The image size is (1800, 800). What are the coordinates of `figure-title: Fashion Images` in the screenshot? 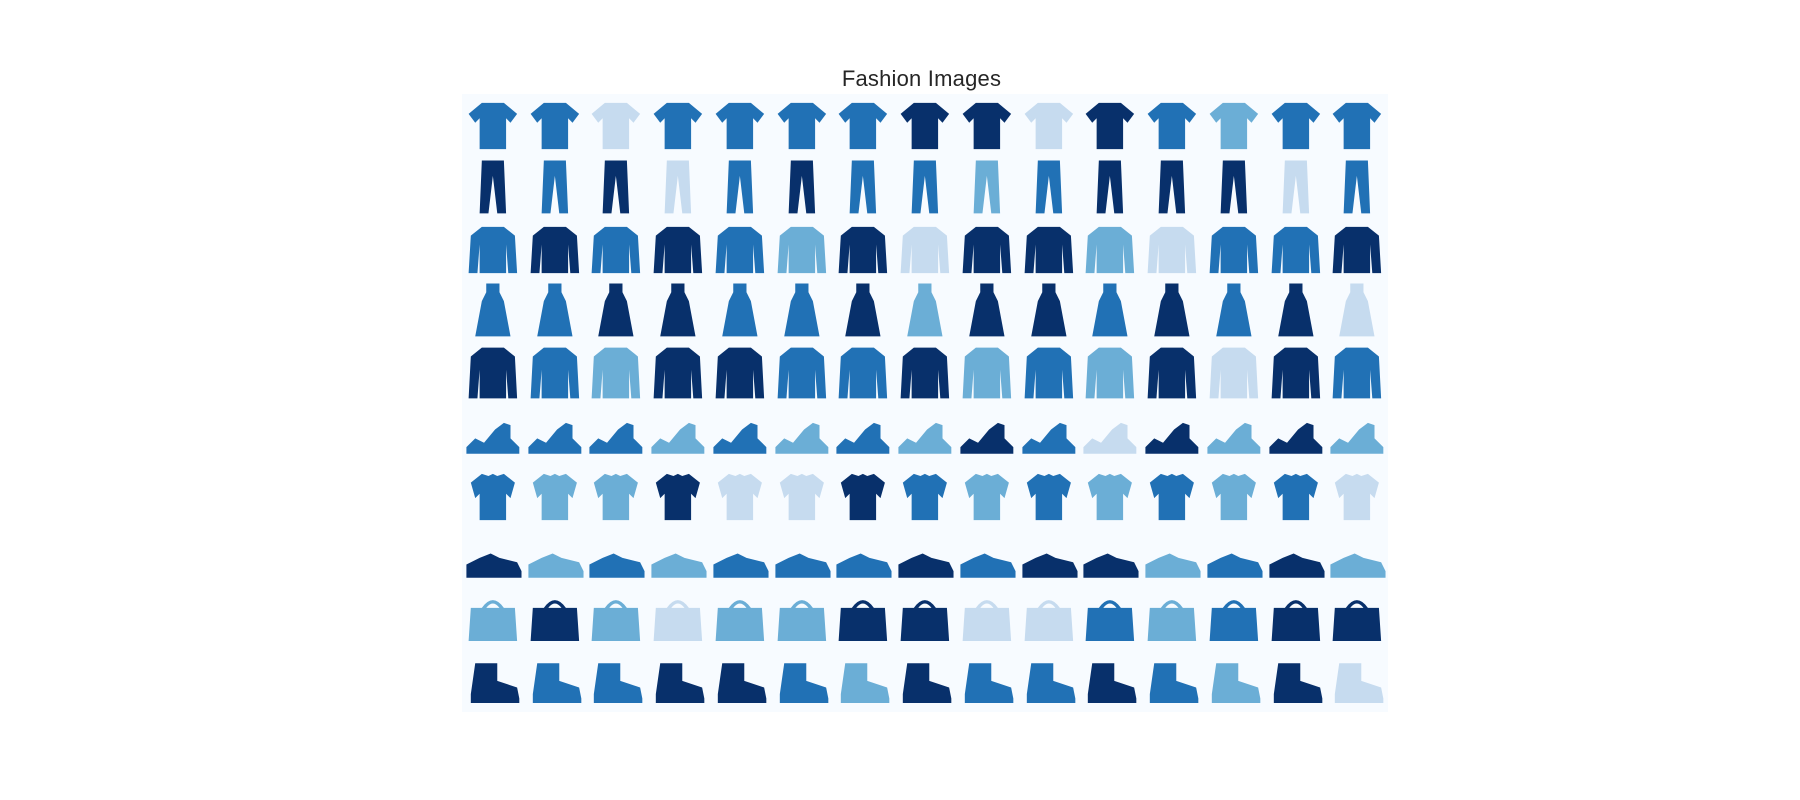 It's located at (921, 78).